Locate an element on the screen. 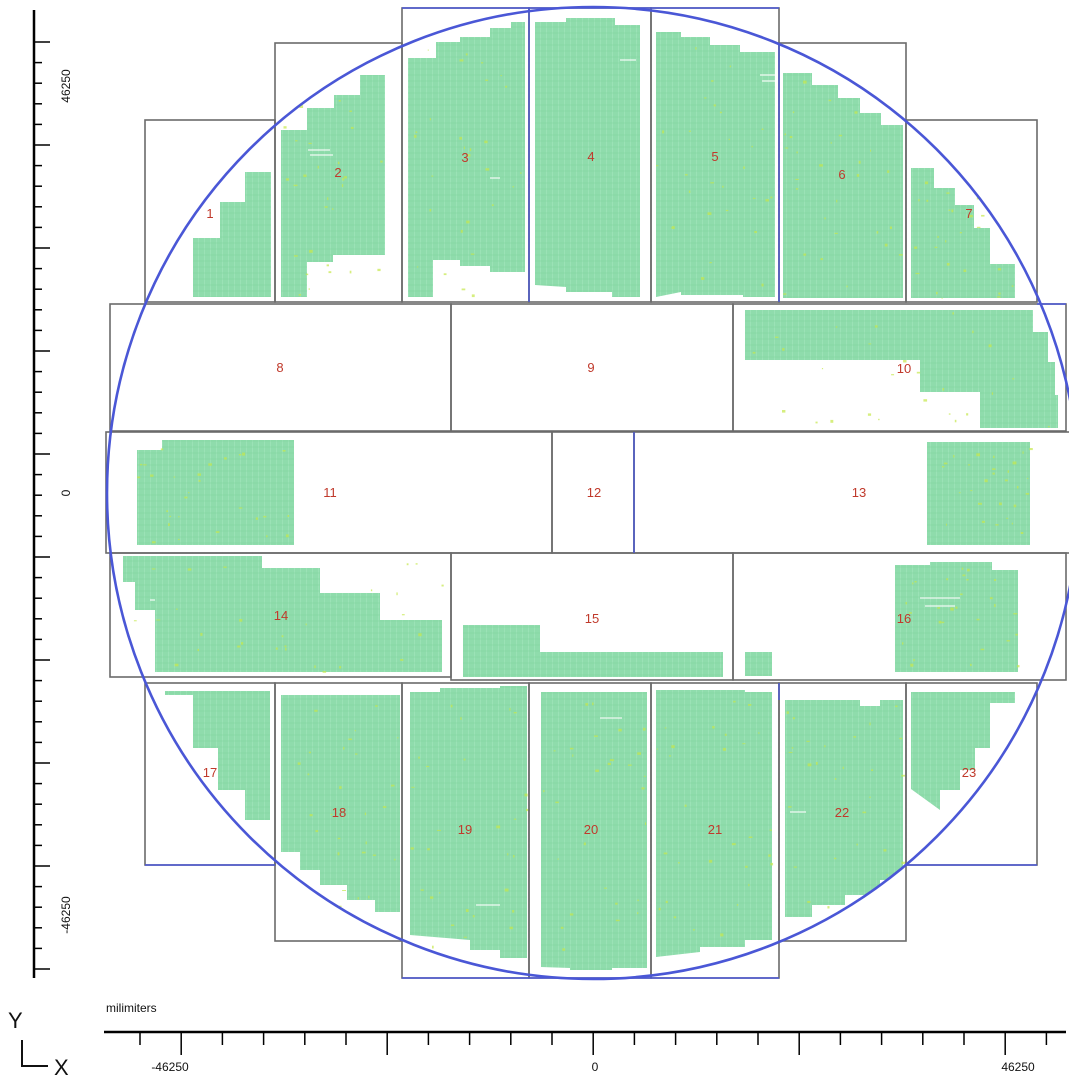  x-axis-ticks is located at coordinates (593, 1043).